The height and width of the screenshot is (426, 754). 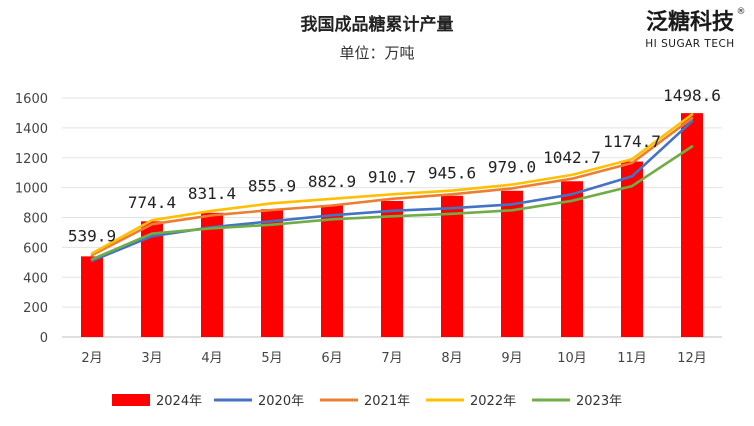 I want to click on x-axis: 2月 3月 4月 5月 6月 7月 8月 9月 10月 11月 12月, so click(x=393, y=358).